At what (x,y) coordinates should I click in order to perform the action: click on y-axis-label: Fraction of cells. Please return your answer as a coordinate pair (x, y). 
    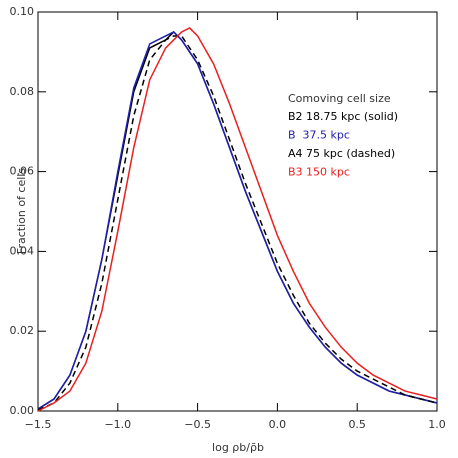
    Looking at the image, I should click on (21, 211).